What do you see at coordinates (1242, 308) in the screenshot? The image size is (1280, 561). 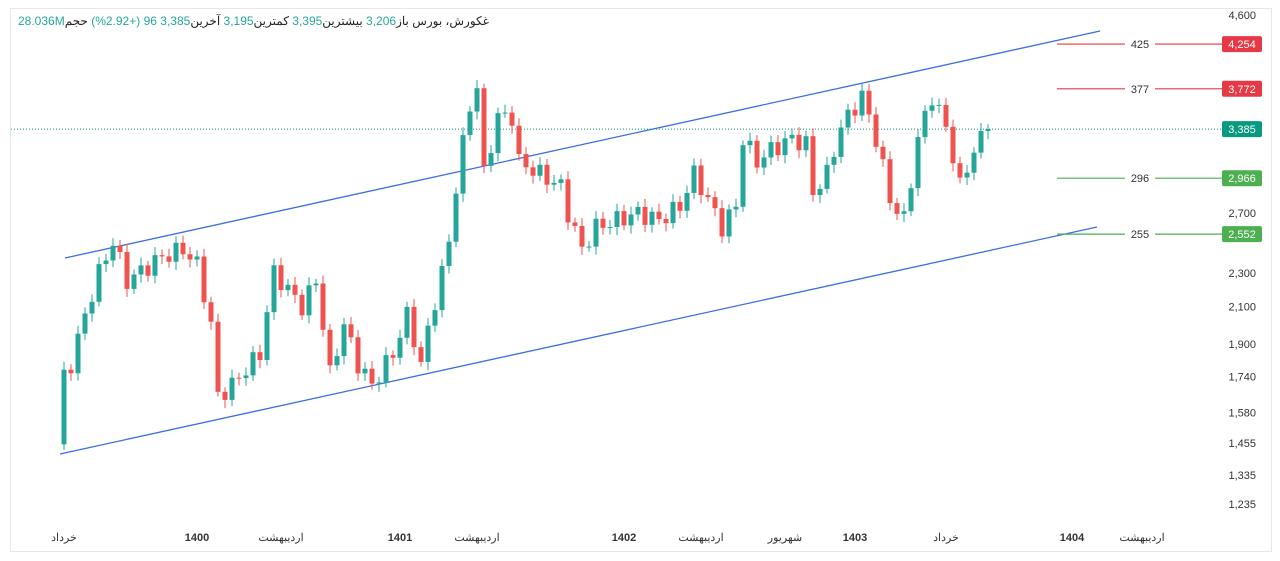 I see `y-tick-label: 2,100` at bounding box center [1242, 308].